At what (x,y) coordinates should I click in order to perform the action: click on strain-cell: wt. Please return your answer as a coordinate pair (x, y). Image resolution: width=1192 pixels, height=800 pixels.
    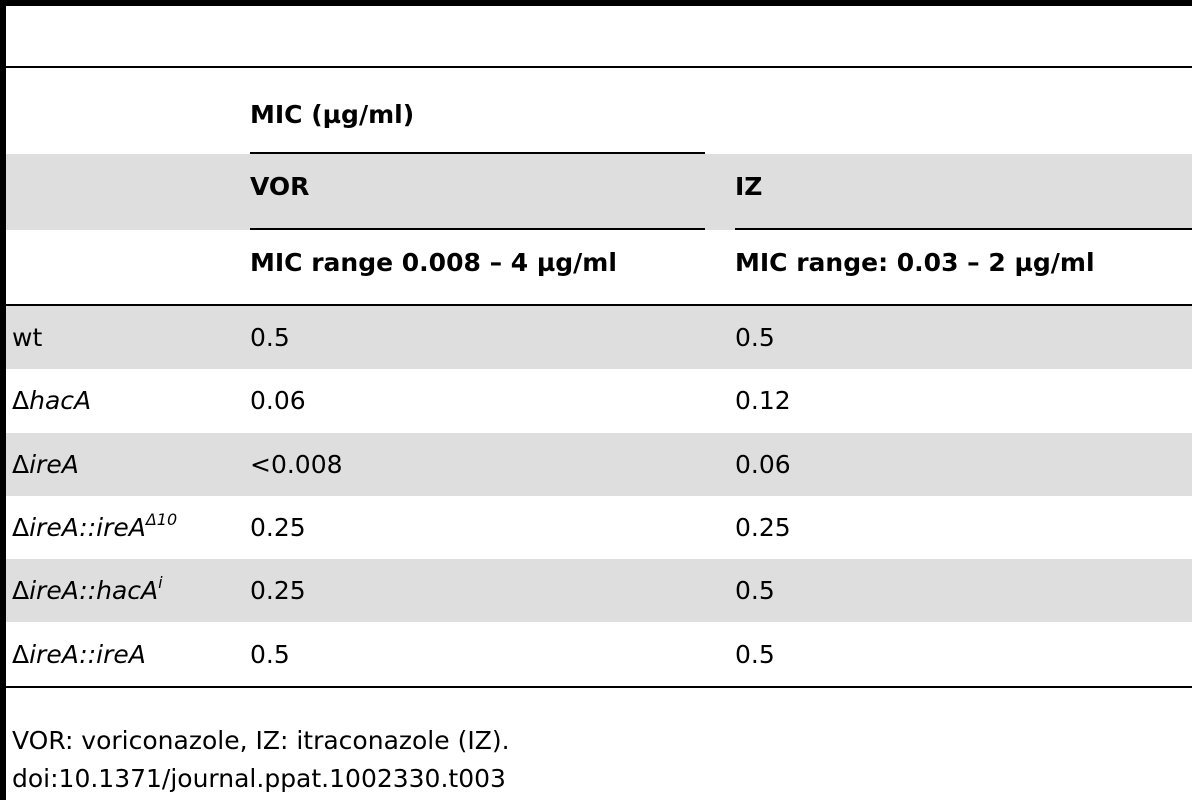
    Looking at the image, I should click on (27, 338).